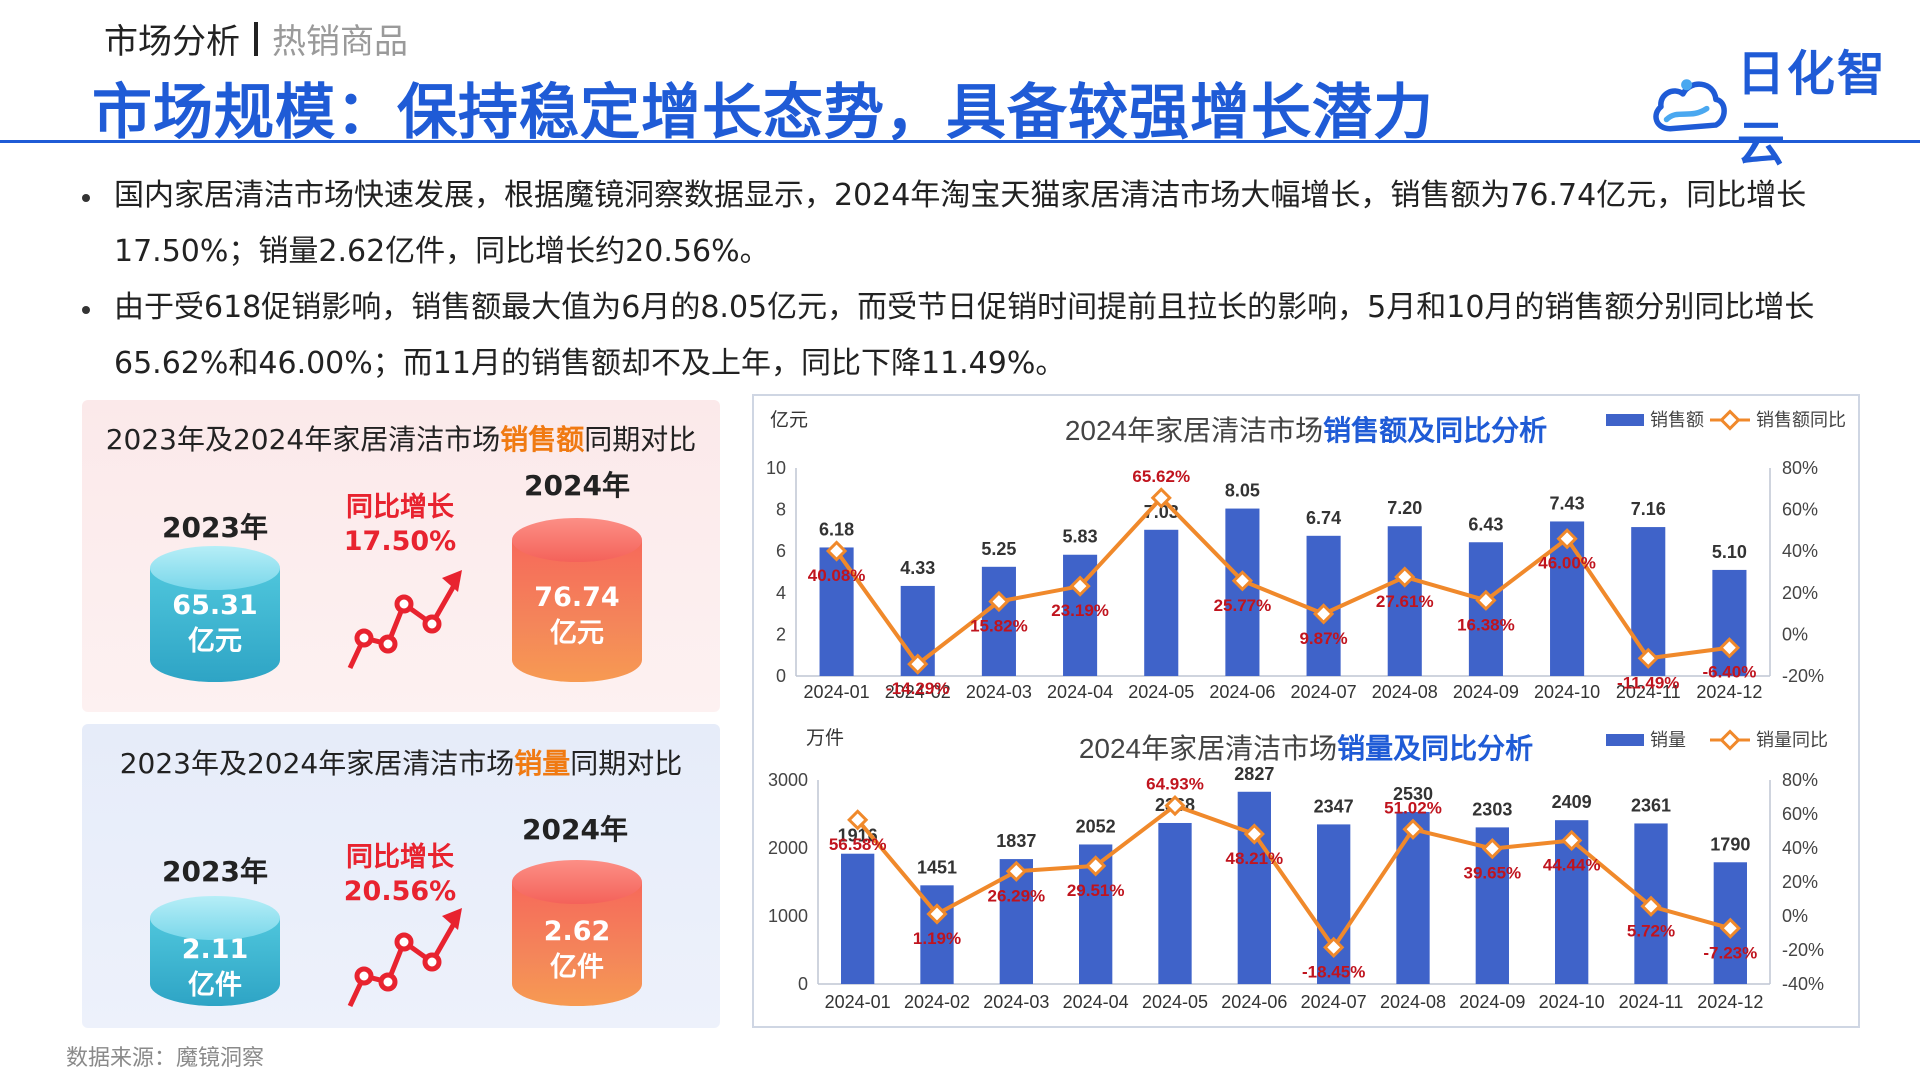 The height and width of the screenshot is (1080, 1920). I want to click on bar-value-label: 1451, so click(937, 867).